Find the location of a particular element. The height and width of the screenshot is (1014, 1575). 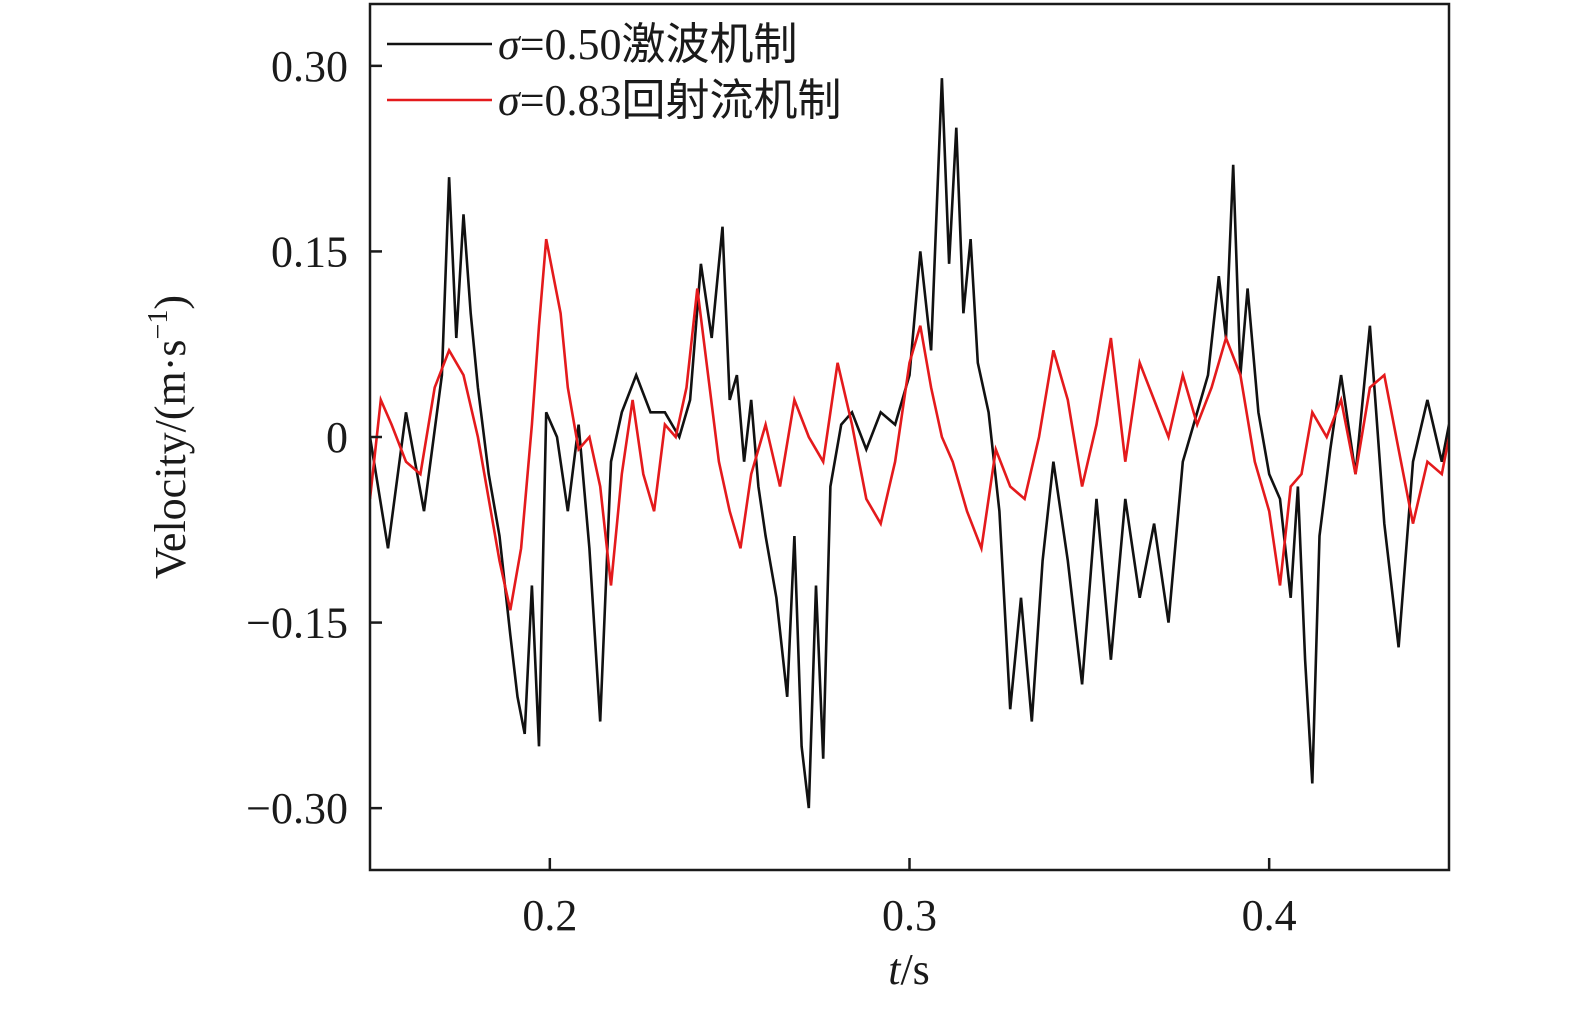

legend-label-symbol-0: σ is located at coordinates (510, 44).